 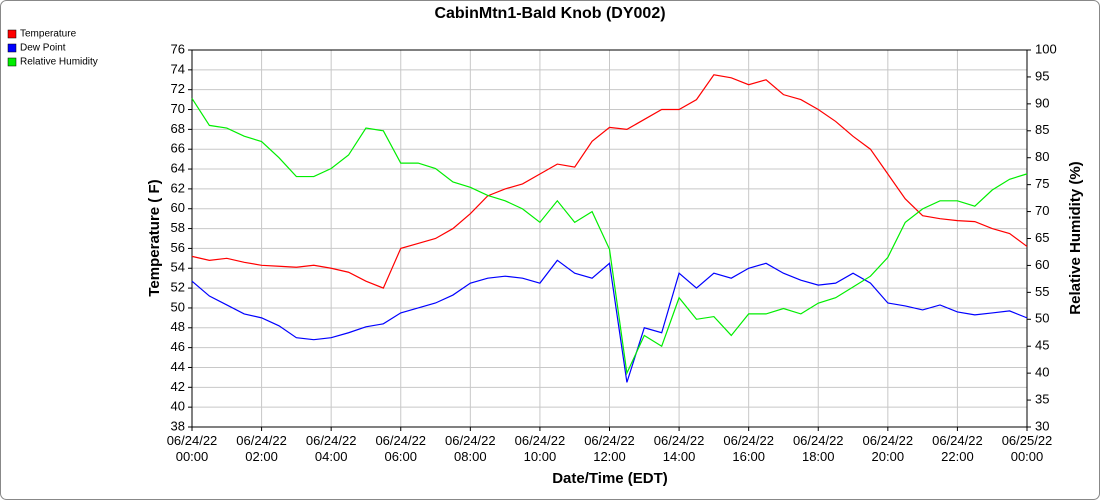 What do you see at coordinates (178, 247) in the screenshot?
I see `y-tick-label: 56` at bounding box center [178, 247].